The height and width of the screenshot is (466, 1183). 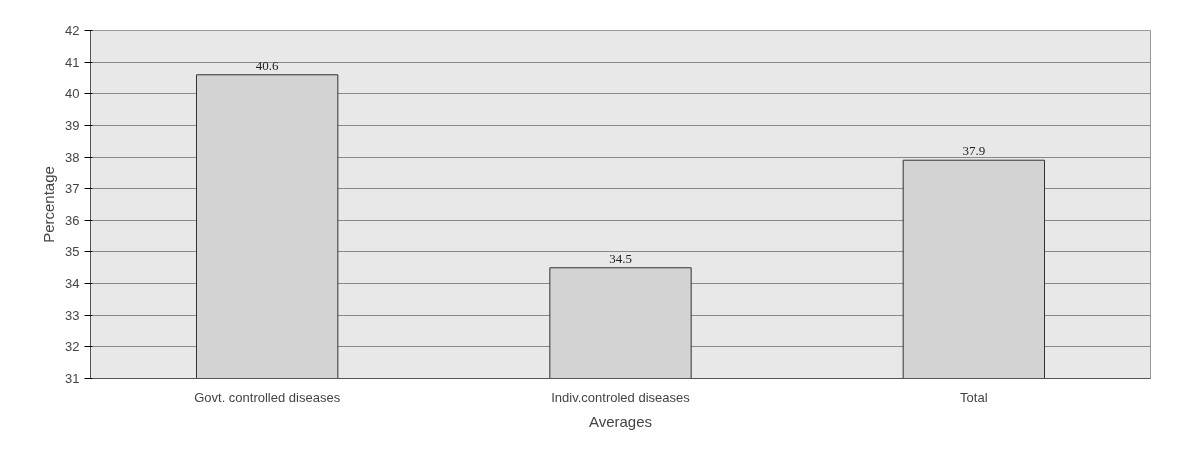 I want to click on data-label: 40.6, so click(x=267, y=65).